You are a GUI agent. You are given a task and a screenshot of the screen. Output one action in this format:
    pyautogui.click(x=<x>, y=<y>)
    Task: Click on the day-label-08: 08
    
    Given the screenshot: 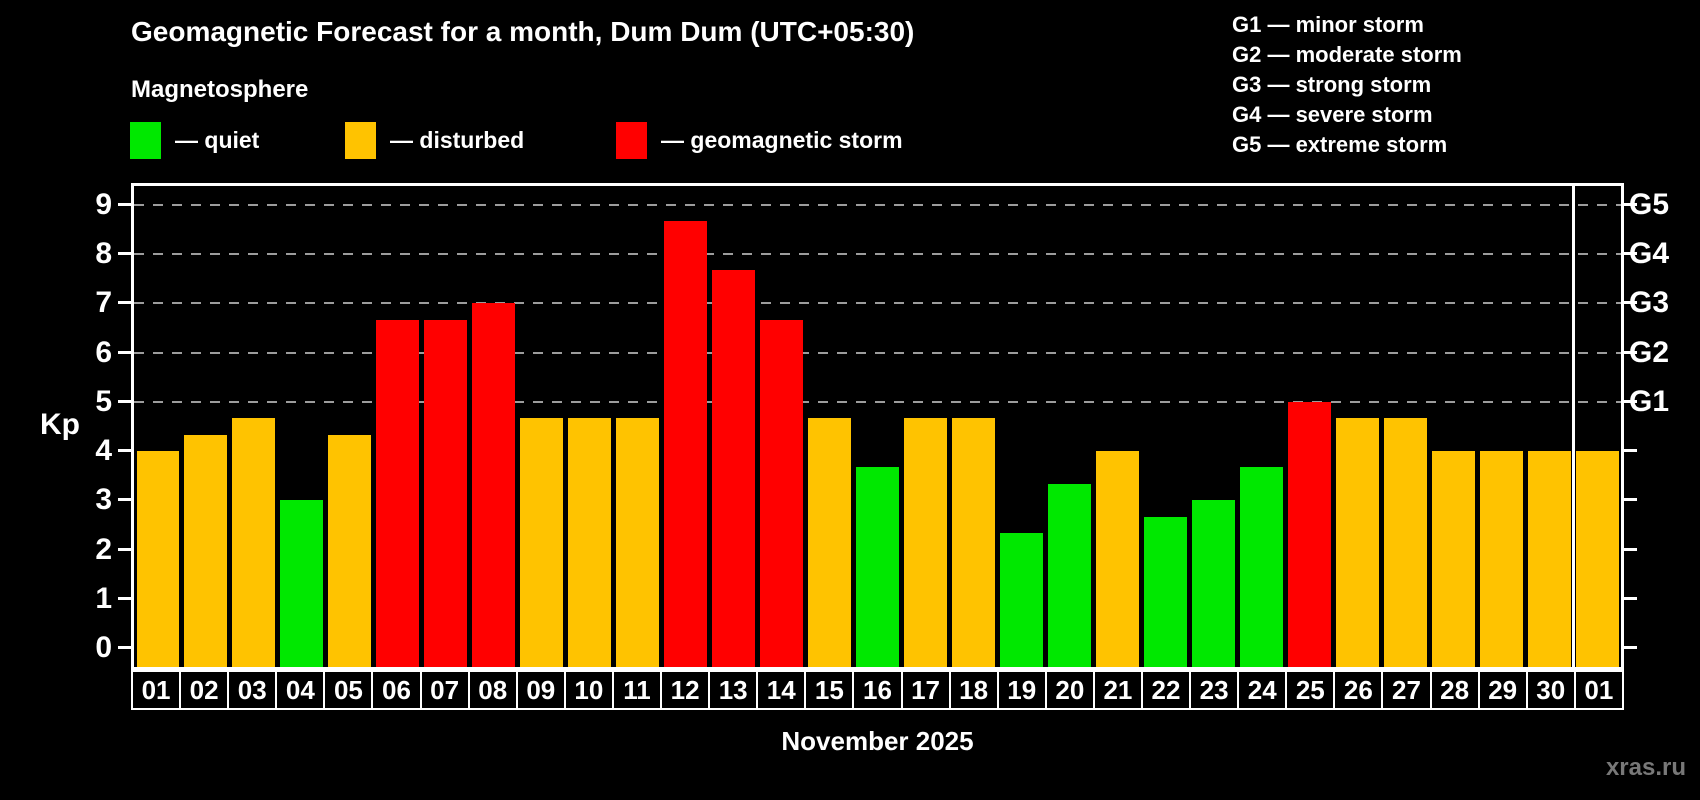 What is the action you would take?
    pyautogui.click(x=492, y=690)
    